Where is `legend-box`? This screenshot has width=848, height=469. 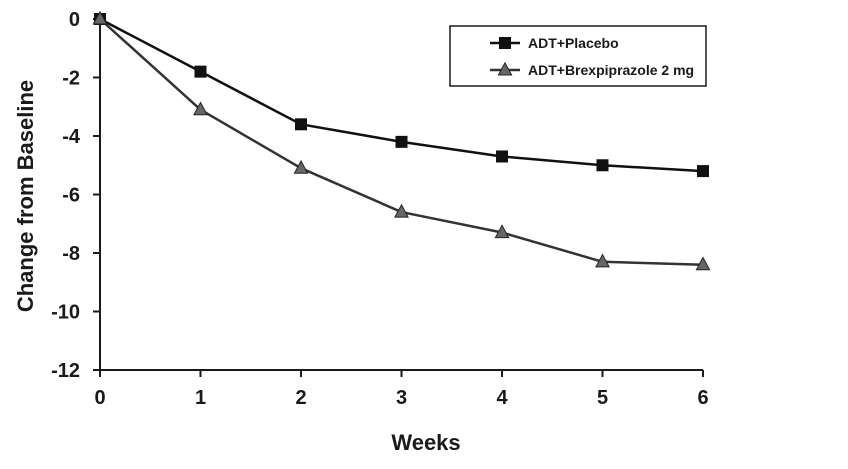 legend-box is located at coordinates (578, 56).